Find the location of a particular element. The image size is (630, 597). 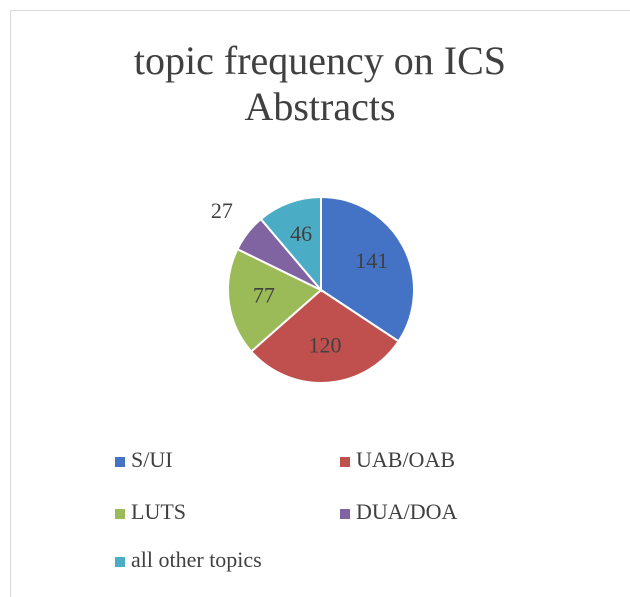

legend-label: all other topics is located at coordinates (196, 559).